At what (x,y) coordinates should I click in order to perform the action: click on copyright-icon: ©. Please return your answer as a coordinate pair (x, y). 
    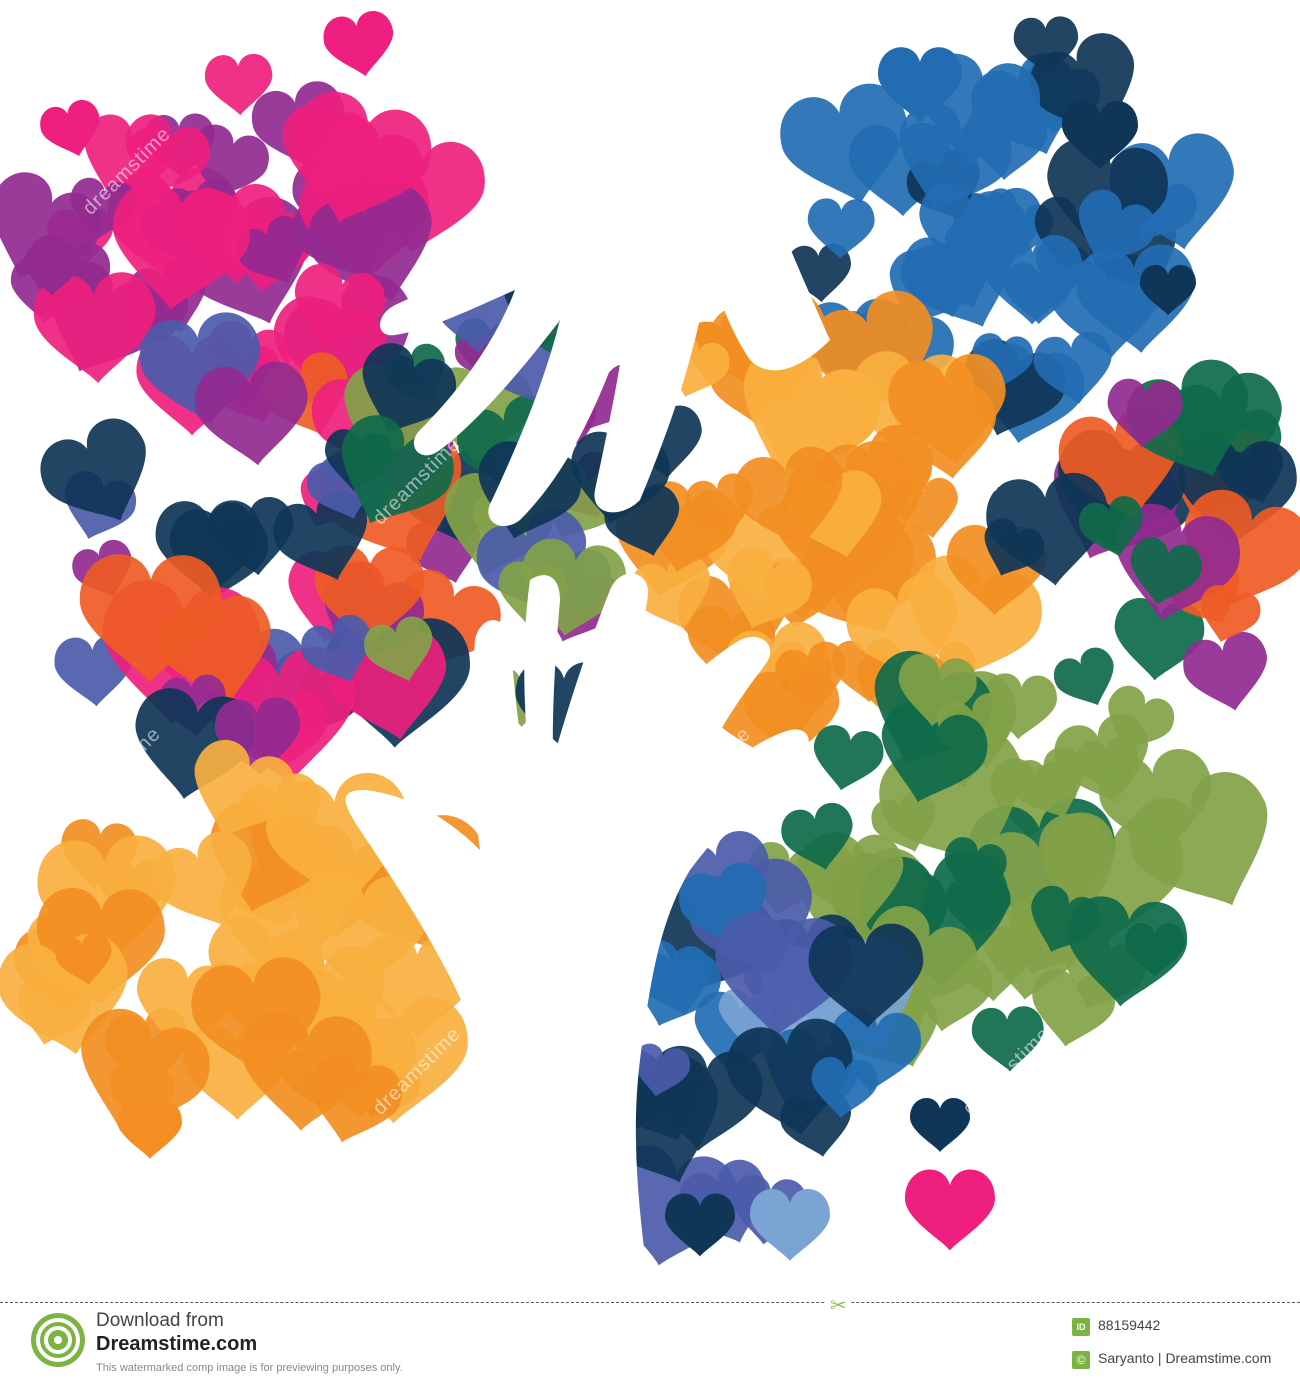
    Looking at the image, I should click on (1081, 1360).